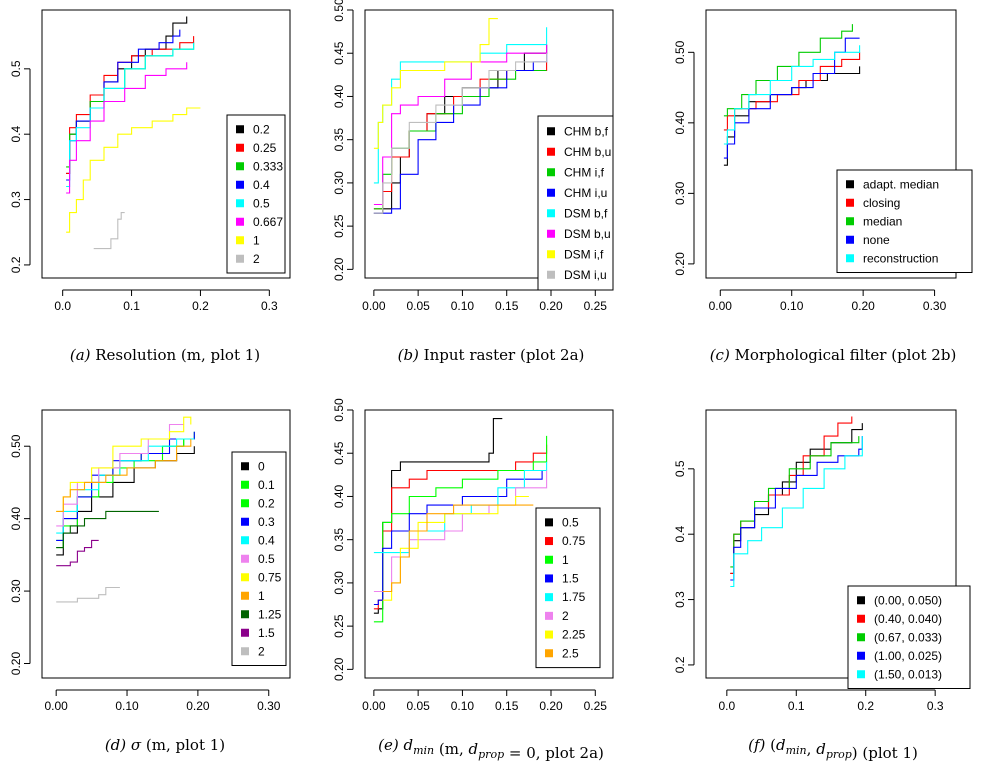  I want to click on legend: 0.2 0.25 0.333 0.4 0.5 0.667 1 2, so click(256, 194).